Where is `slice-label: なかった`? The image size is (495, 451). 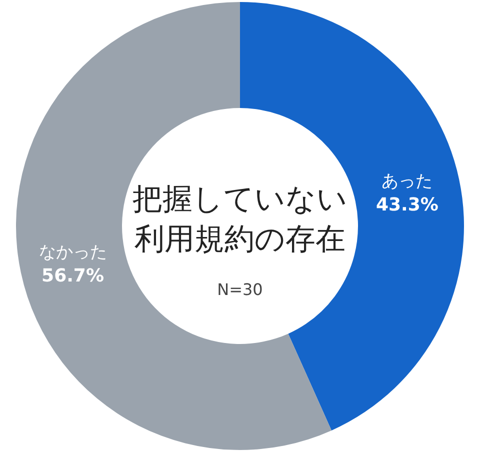 slice-label: なかった is located at coordinates (72, 252).